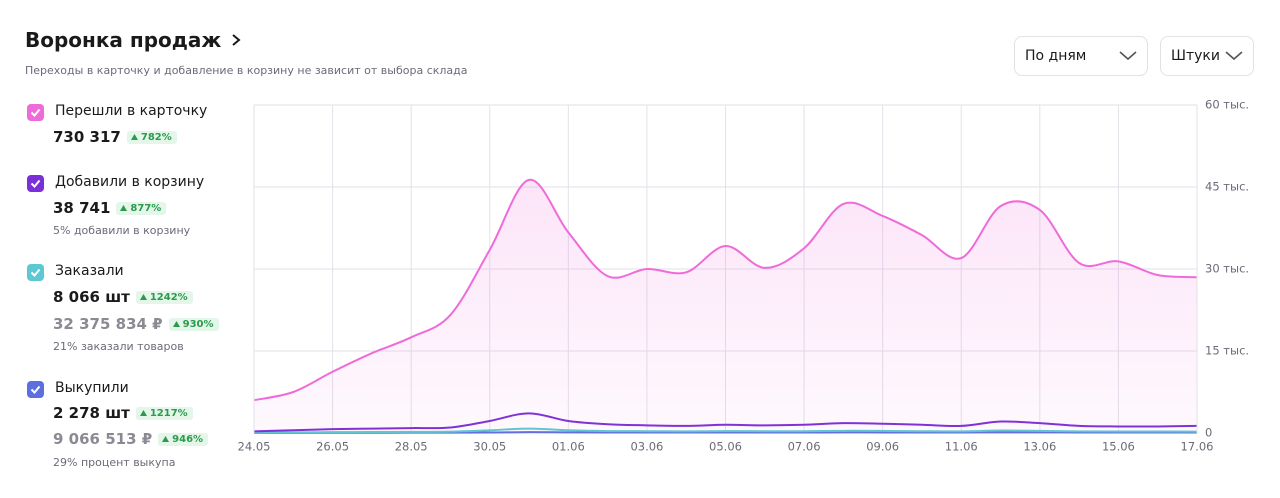 The image size is (1280, 498). What do you see at coordinates (146, 208) in the screenshot?
I see `change-value: 877%` at bounding box center [146, 208].